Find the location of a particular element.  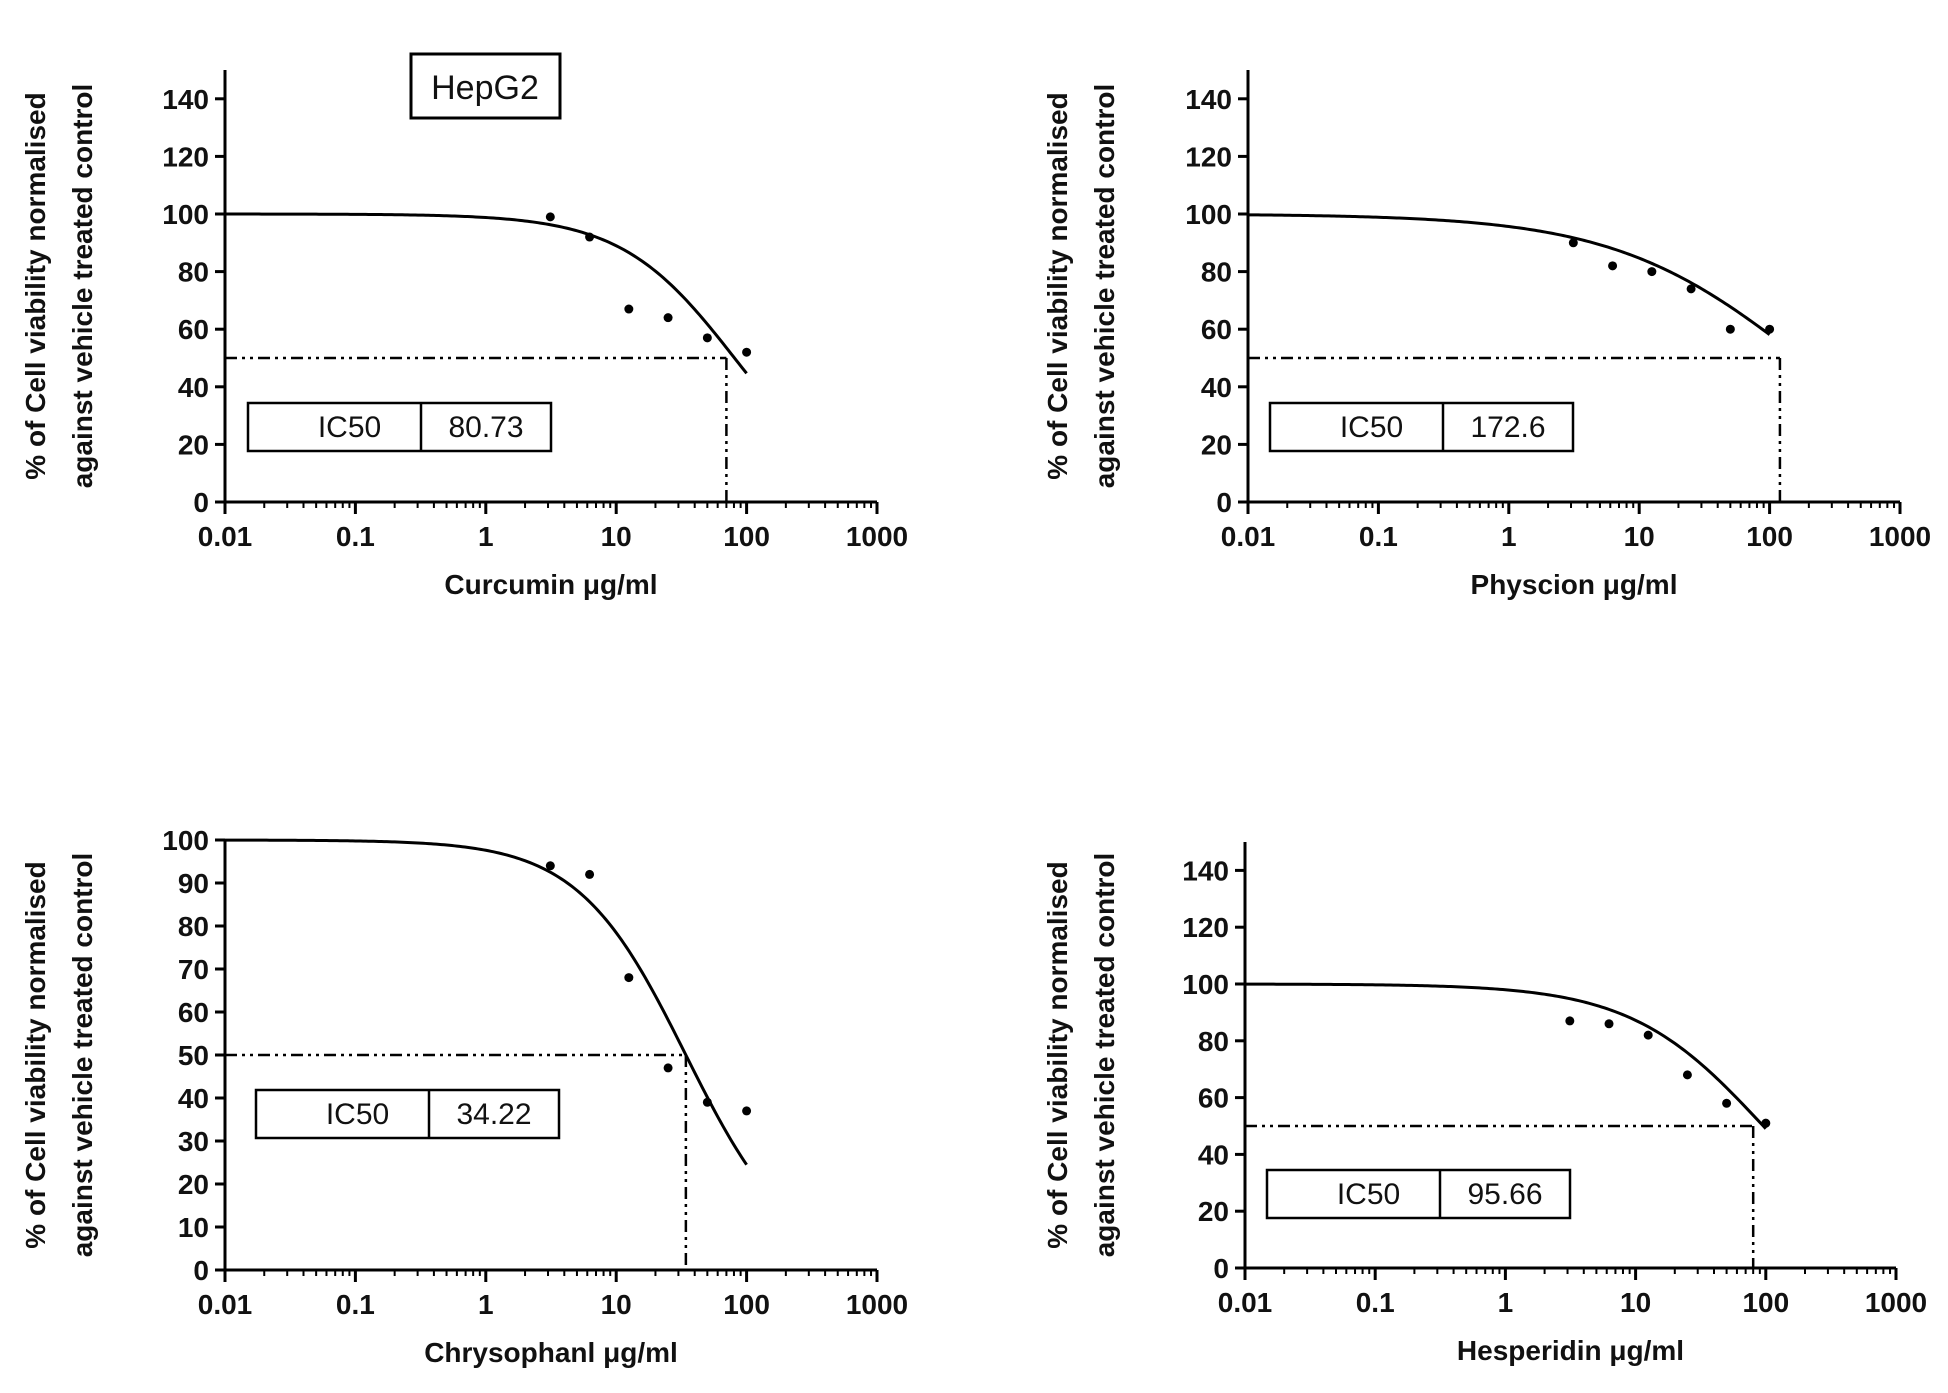

y-tick-label: 50 is located at coordinates (193, 1055).